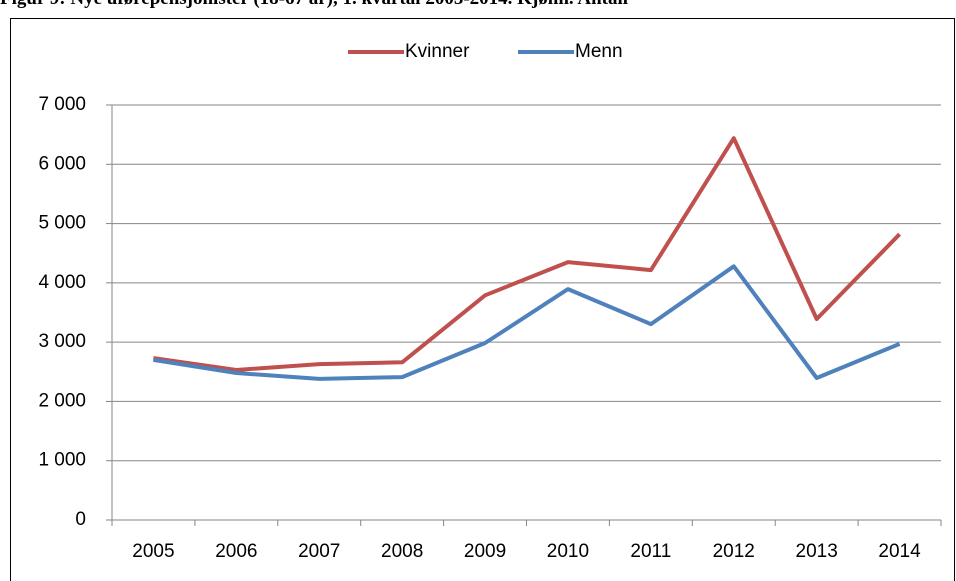 This screenshot has height=581, width=956. I want to click on legend-label: Menn, so click(599, 51).